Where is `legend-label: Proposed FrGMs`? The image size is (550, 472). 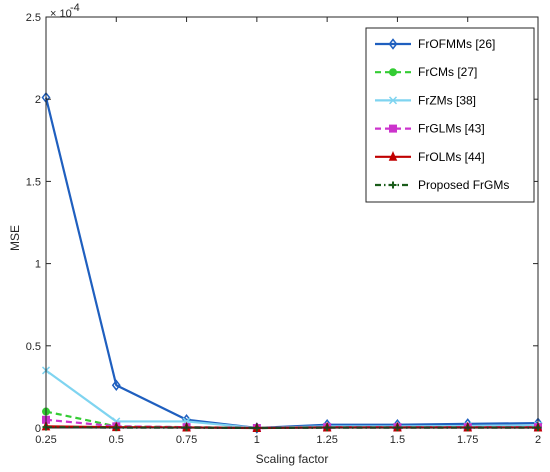
legend-label: Proposed FrGMs is located at coordinates (463, 185).